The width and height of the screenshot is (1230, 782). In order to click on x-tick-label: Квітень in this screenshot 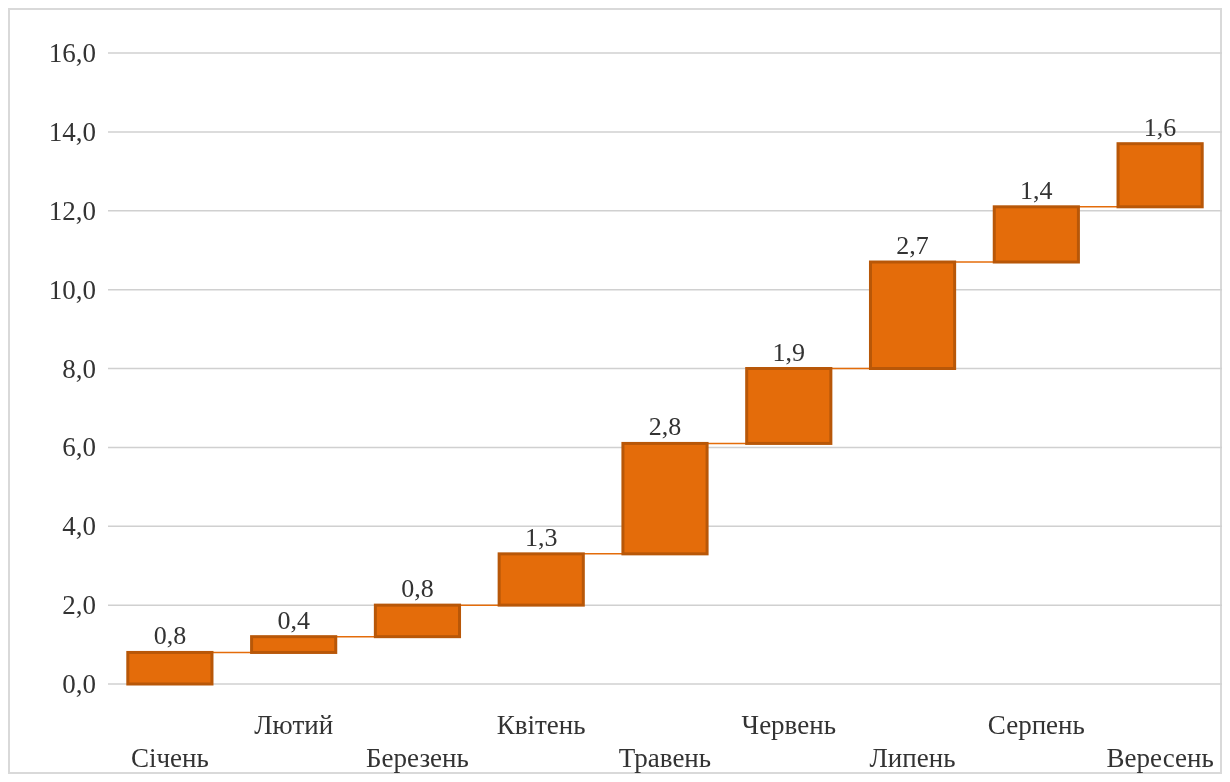, I will do `click(541, 725)`.